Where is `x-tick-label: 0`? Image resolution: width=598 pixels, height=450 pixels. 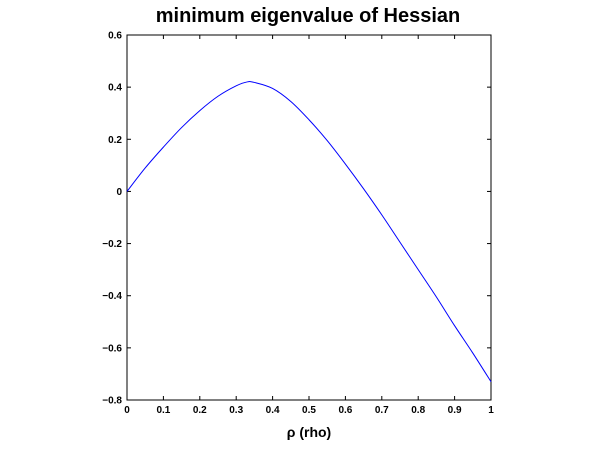
x-tick-label: 0 is located at coordinates (127, 410).